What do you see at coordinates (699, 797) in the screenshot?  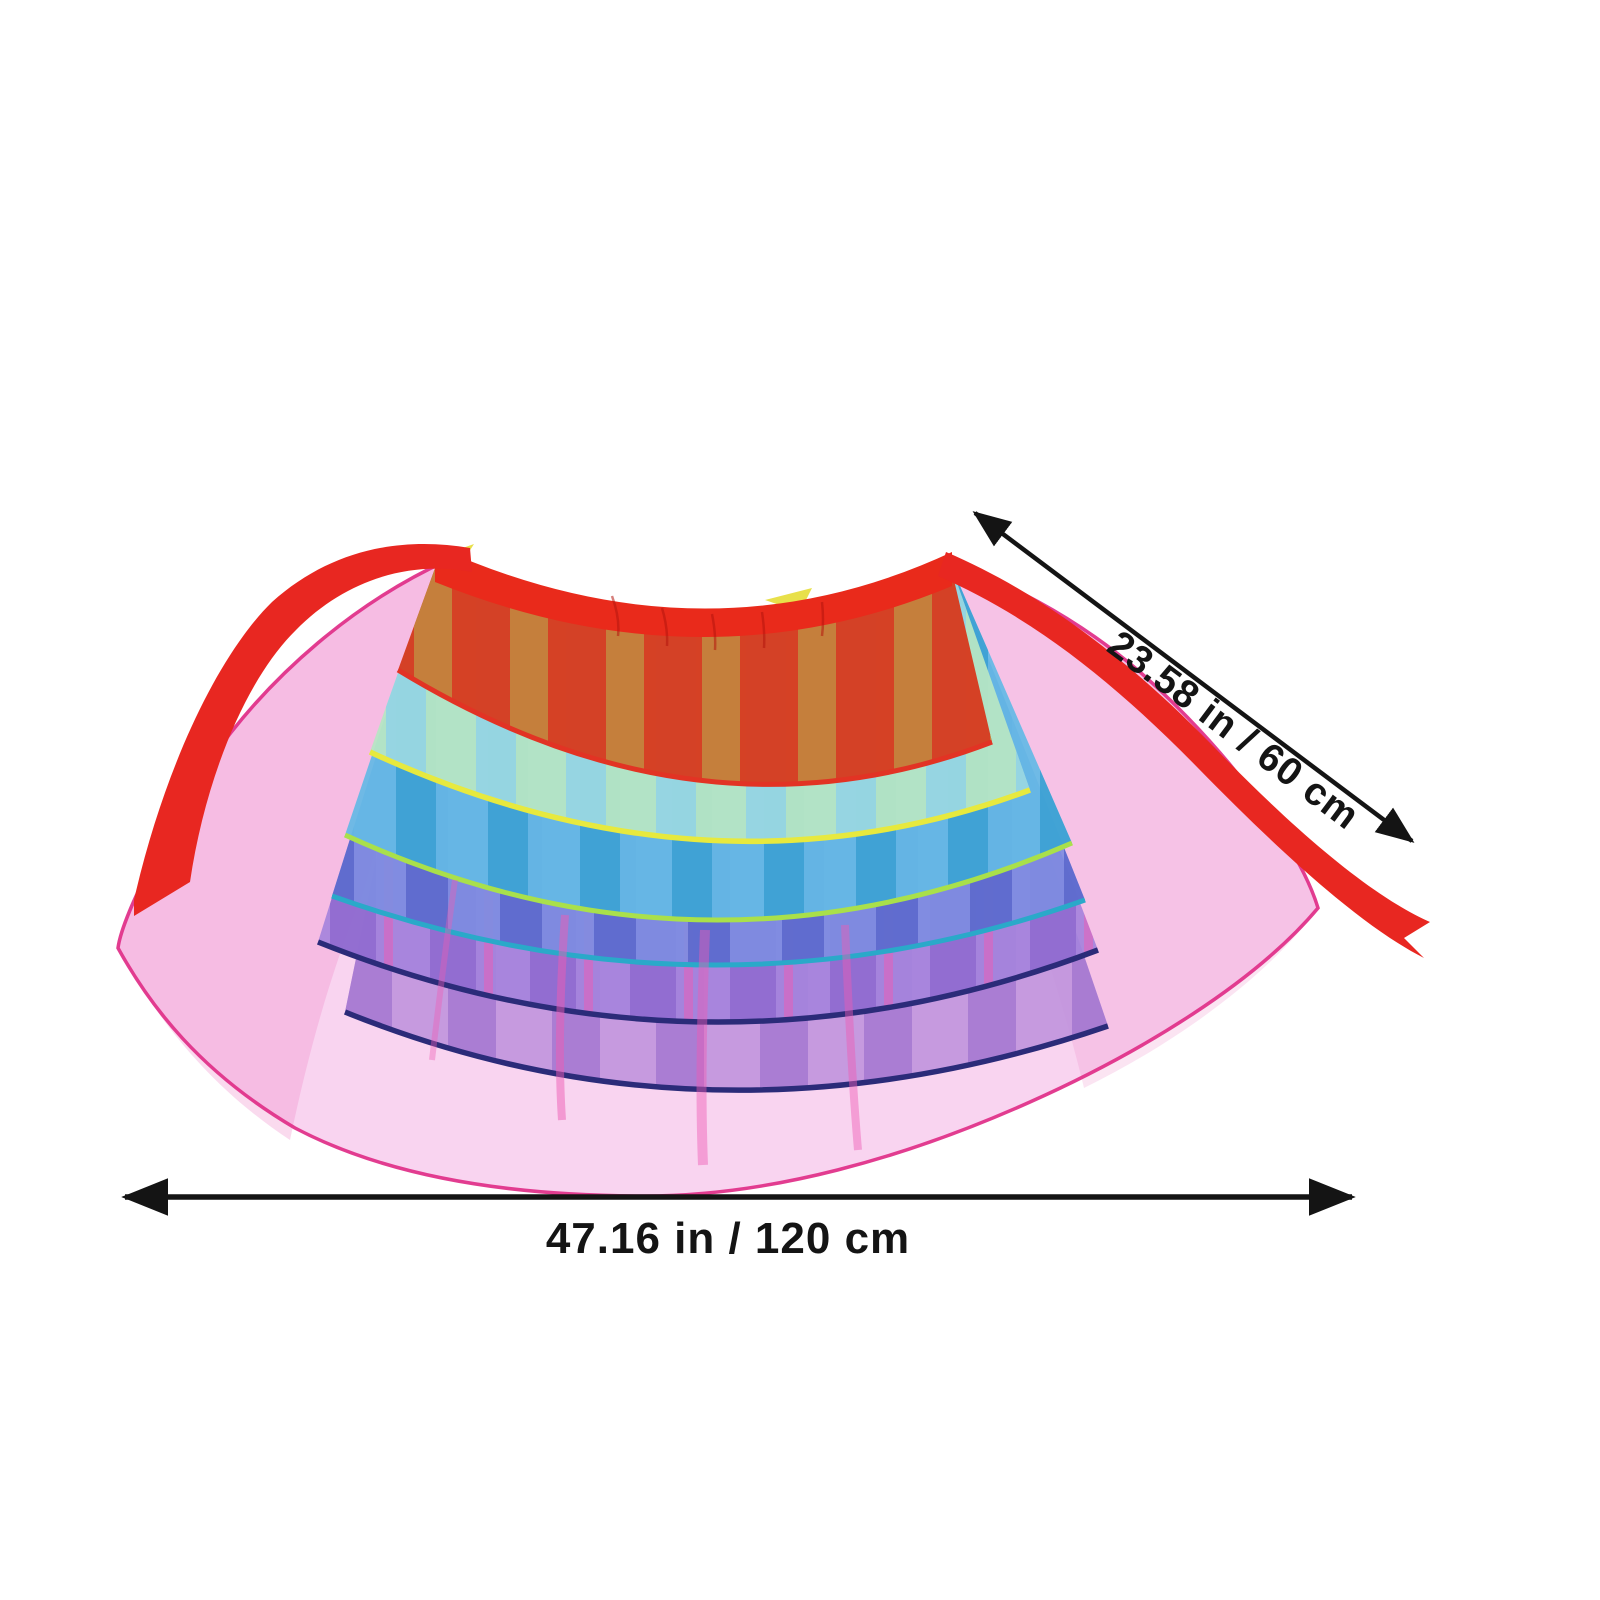 I see `tier-mint-trim` at bounding box center [699, 797].